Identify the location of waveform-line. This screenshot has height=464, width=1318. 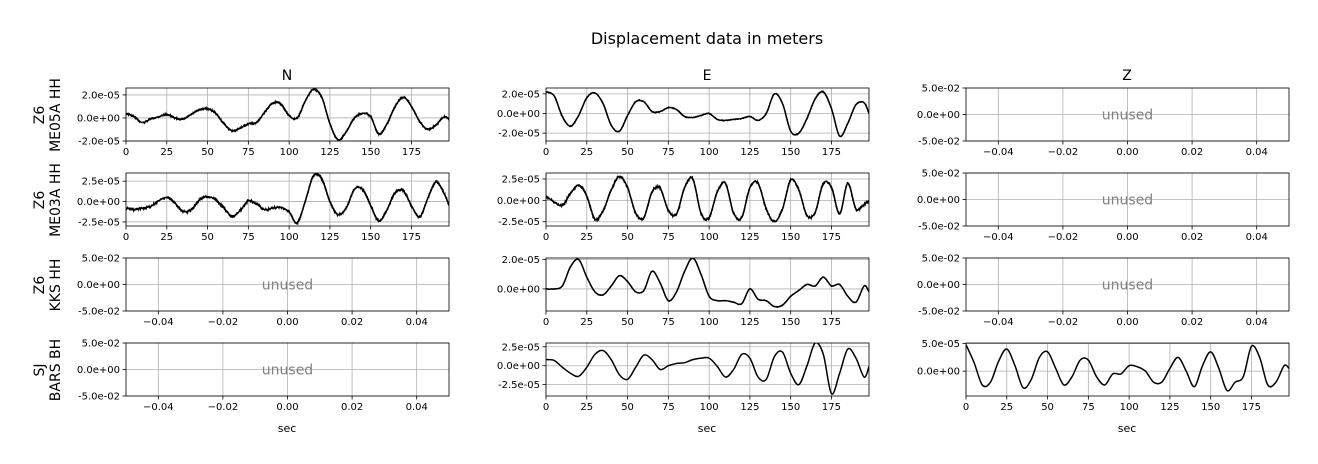
(1127, 368).